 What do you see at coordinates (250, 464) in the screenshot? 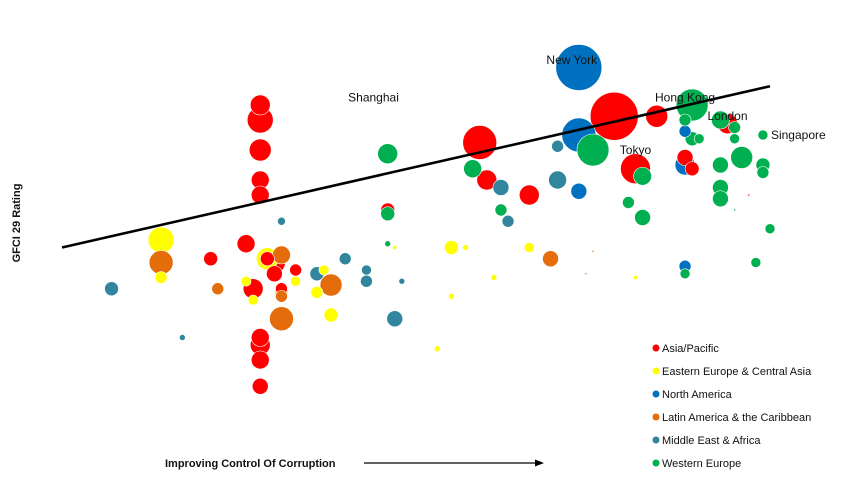
I see `x-axis-label: Improving Control Of Corruption` at bounding box center [250, 464].